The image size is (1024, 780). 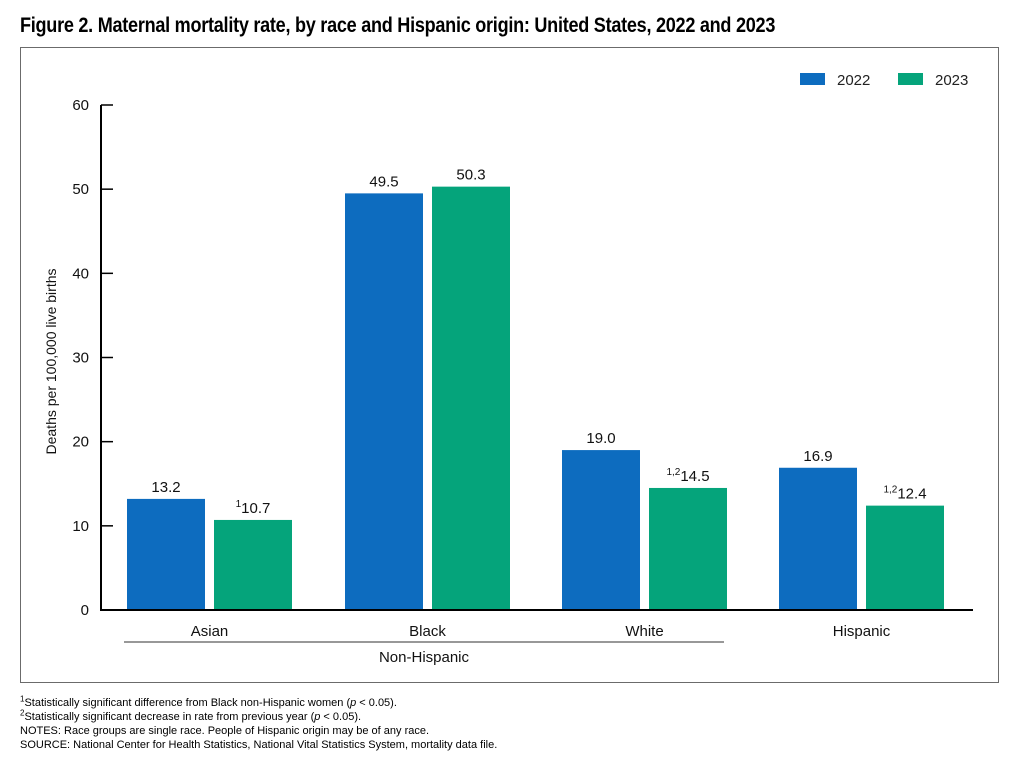 What do you see at coordinates (471, 398) in the screenshot?
I see `bar-black-2023` at bounding box center [471, 398].